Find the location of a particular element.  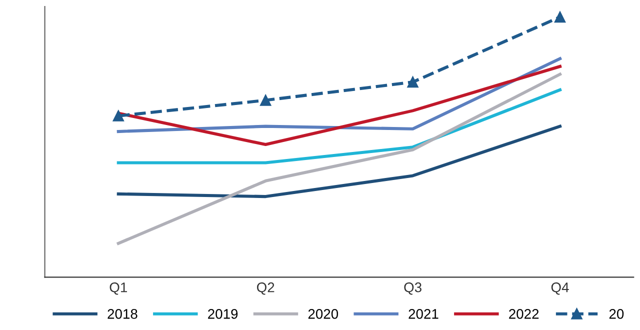

legend-label: 2020 is located at coordinates (323, 314).